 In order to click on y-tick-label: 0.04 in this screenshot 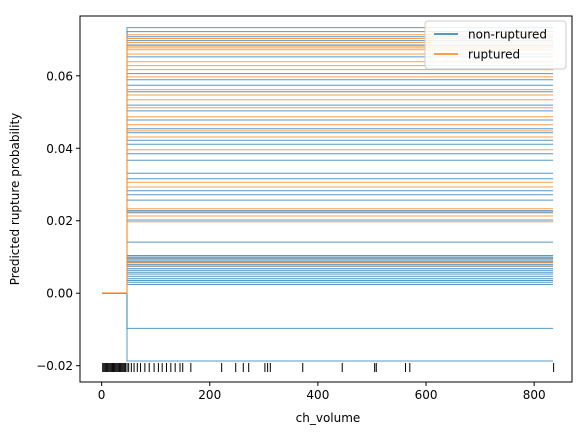, I will do `click(59, 149)`.